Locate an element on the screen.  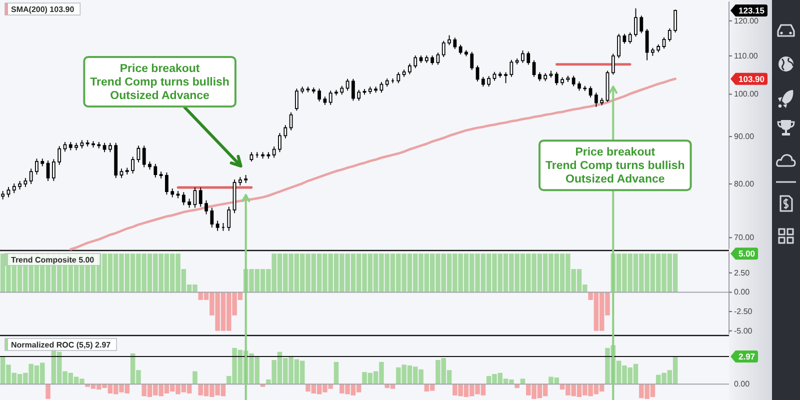
legend-label: Trend Composite 5.00 is located at coordinates (53, 259).